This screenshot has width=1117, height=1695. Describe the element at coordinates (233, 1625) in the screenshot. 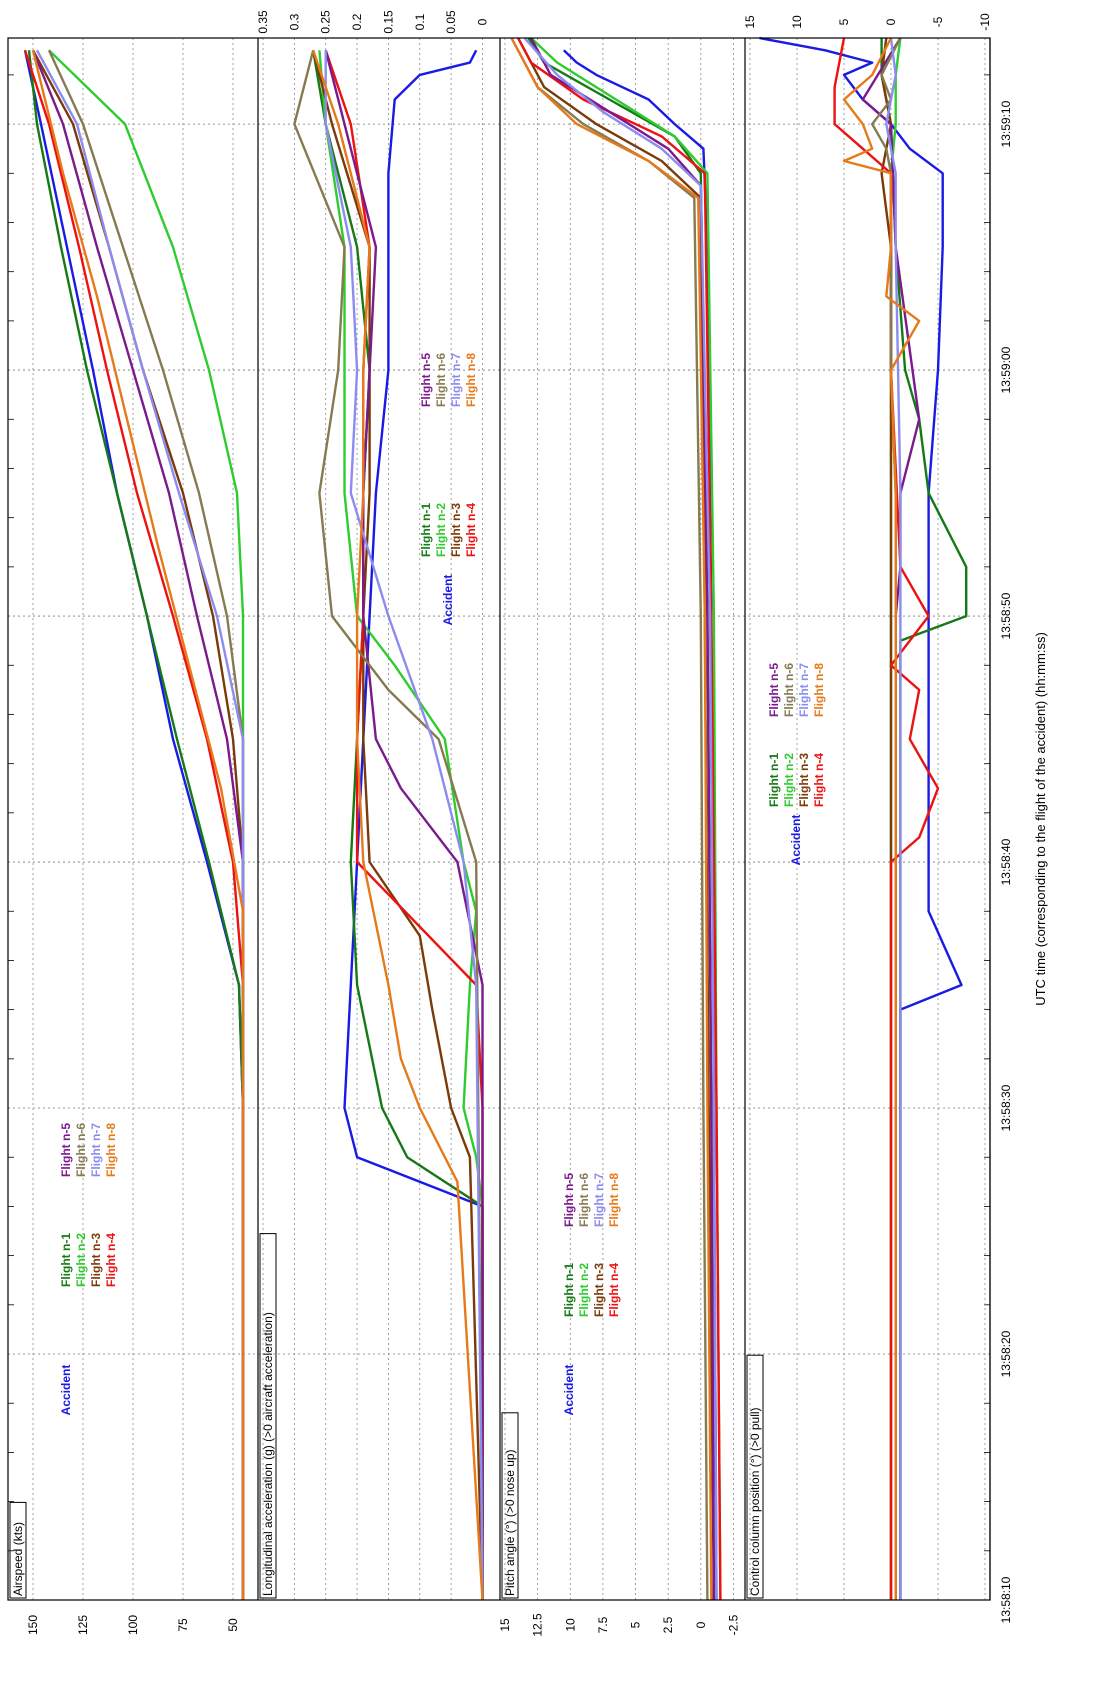

I see `value-tick-label: 50` at that location.